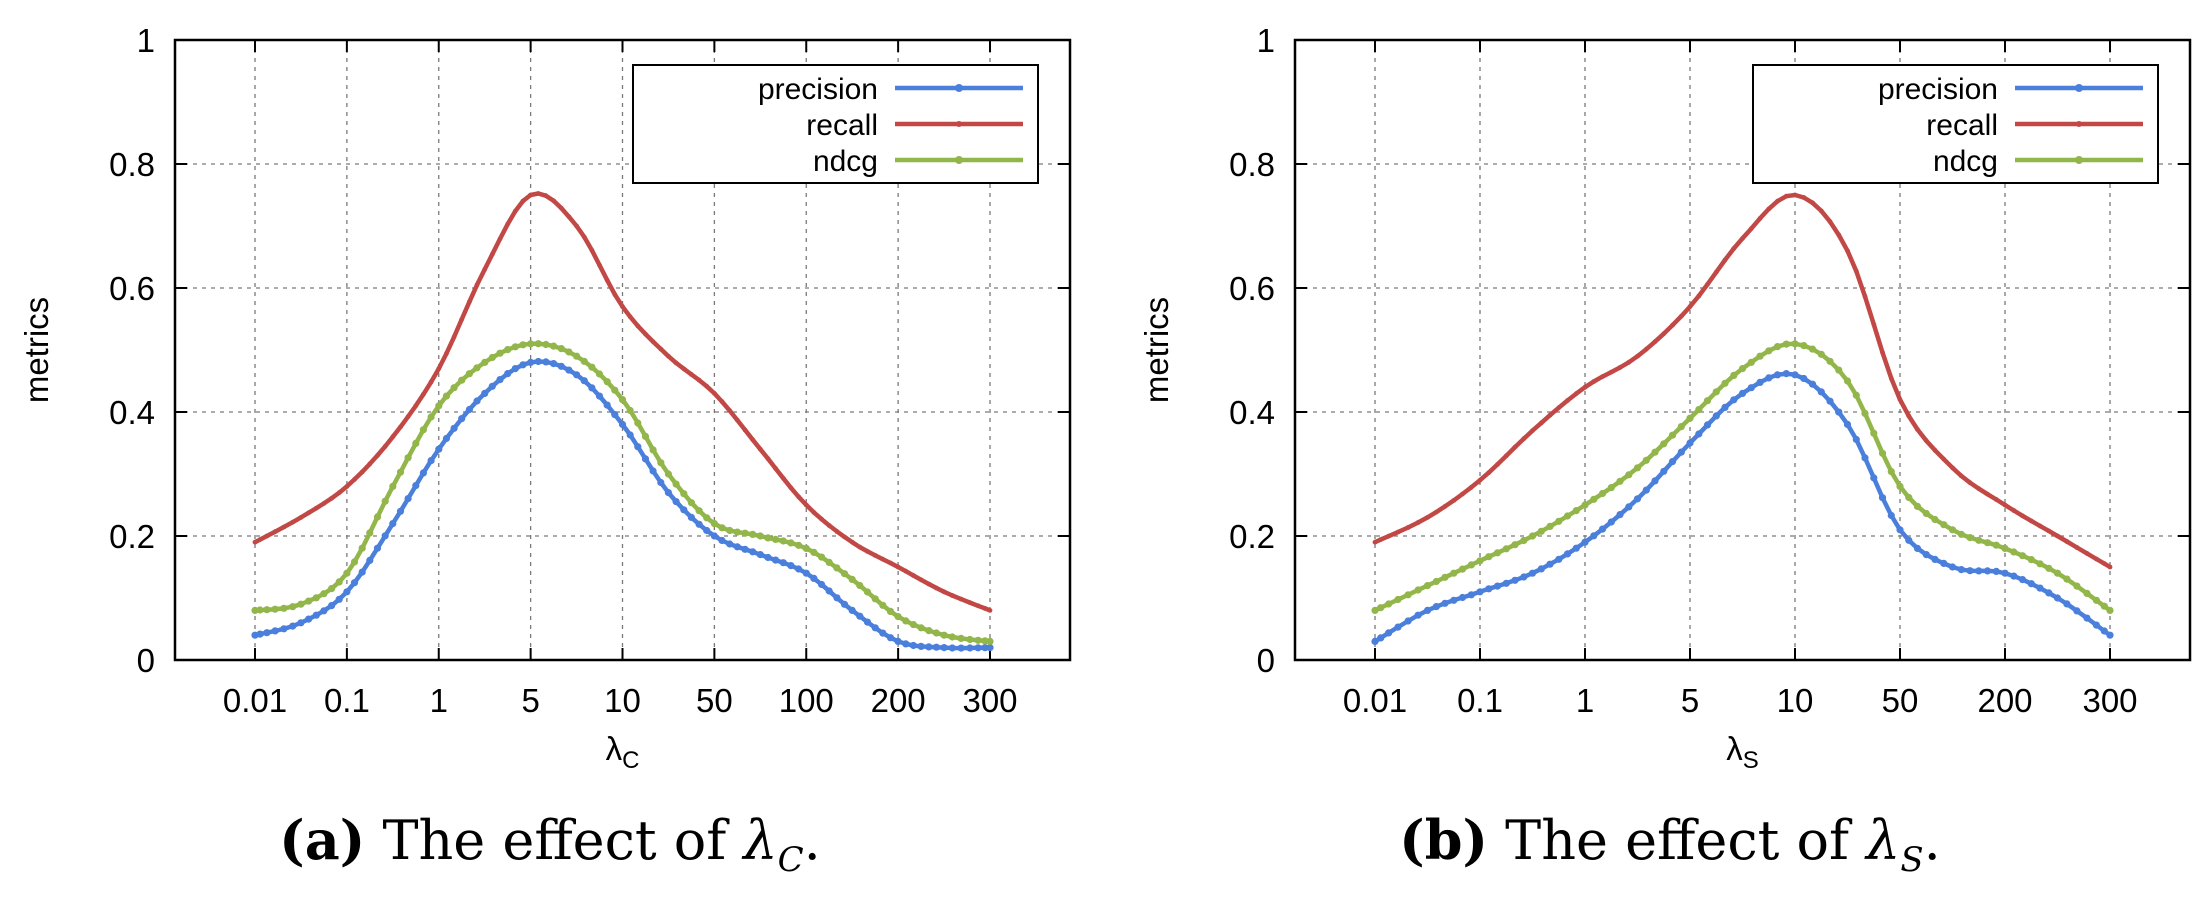 This screenshot has width=2207, height=912. Describe the element at coordinates (1742, 752) in the screenshot. I see `x-axis-label: λS` at that location.